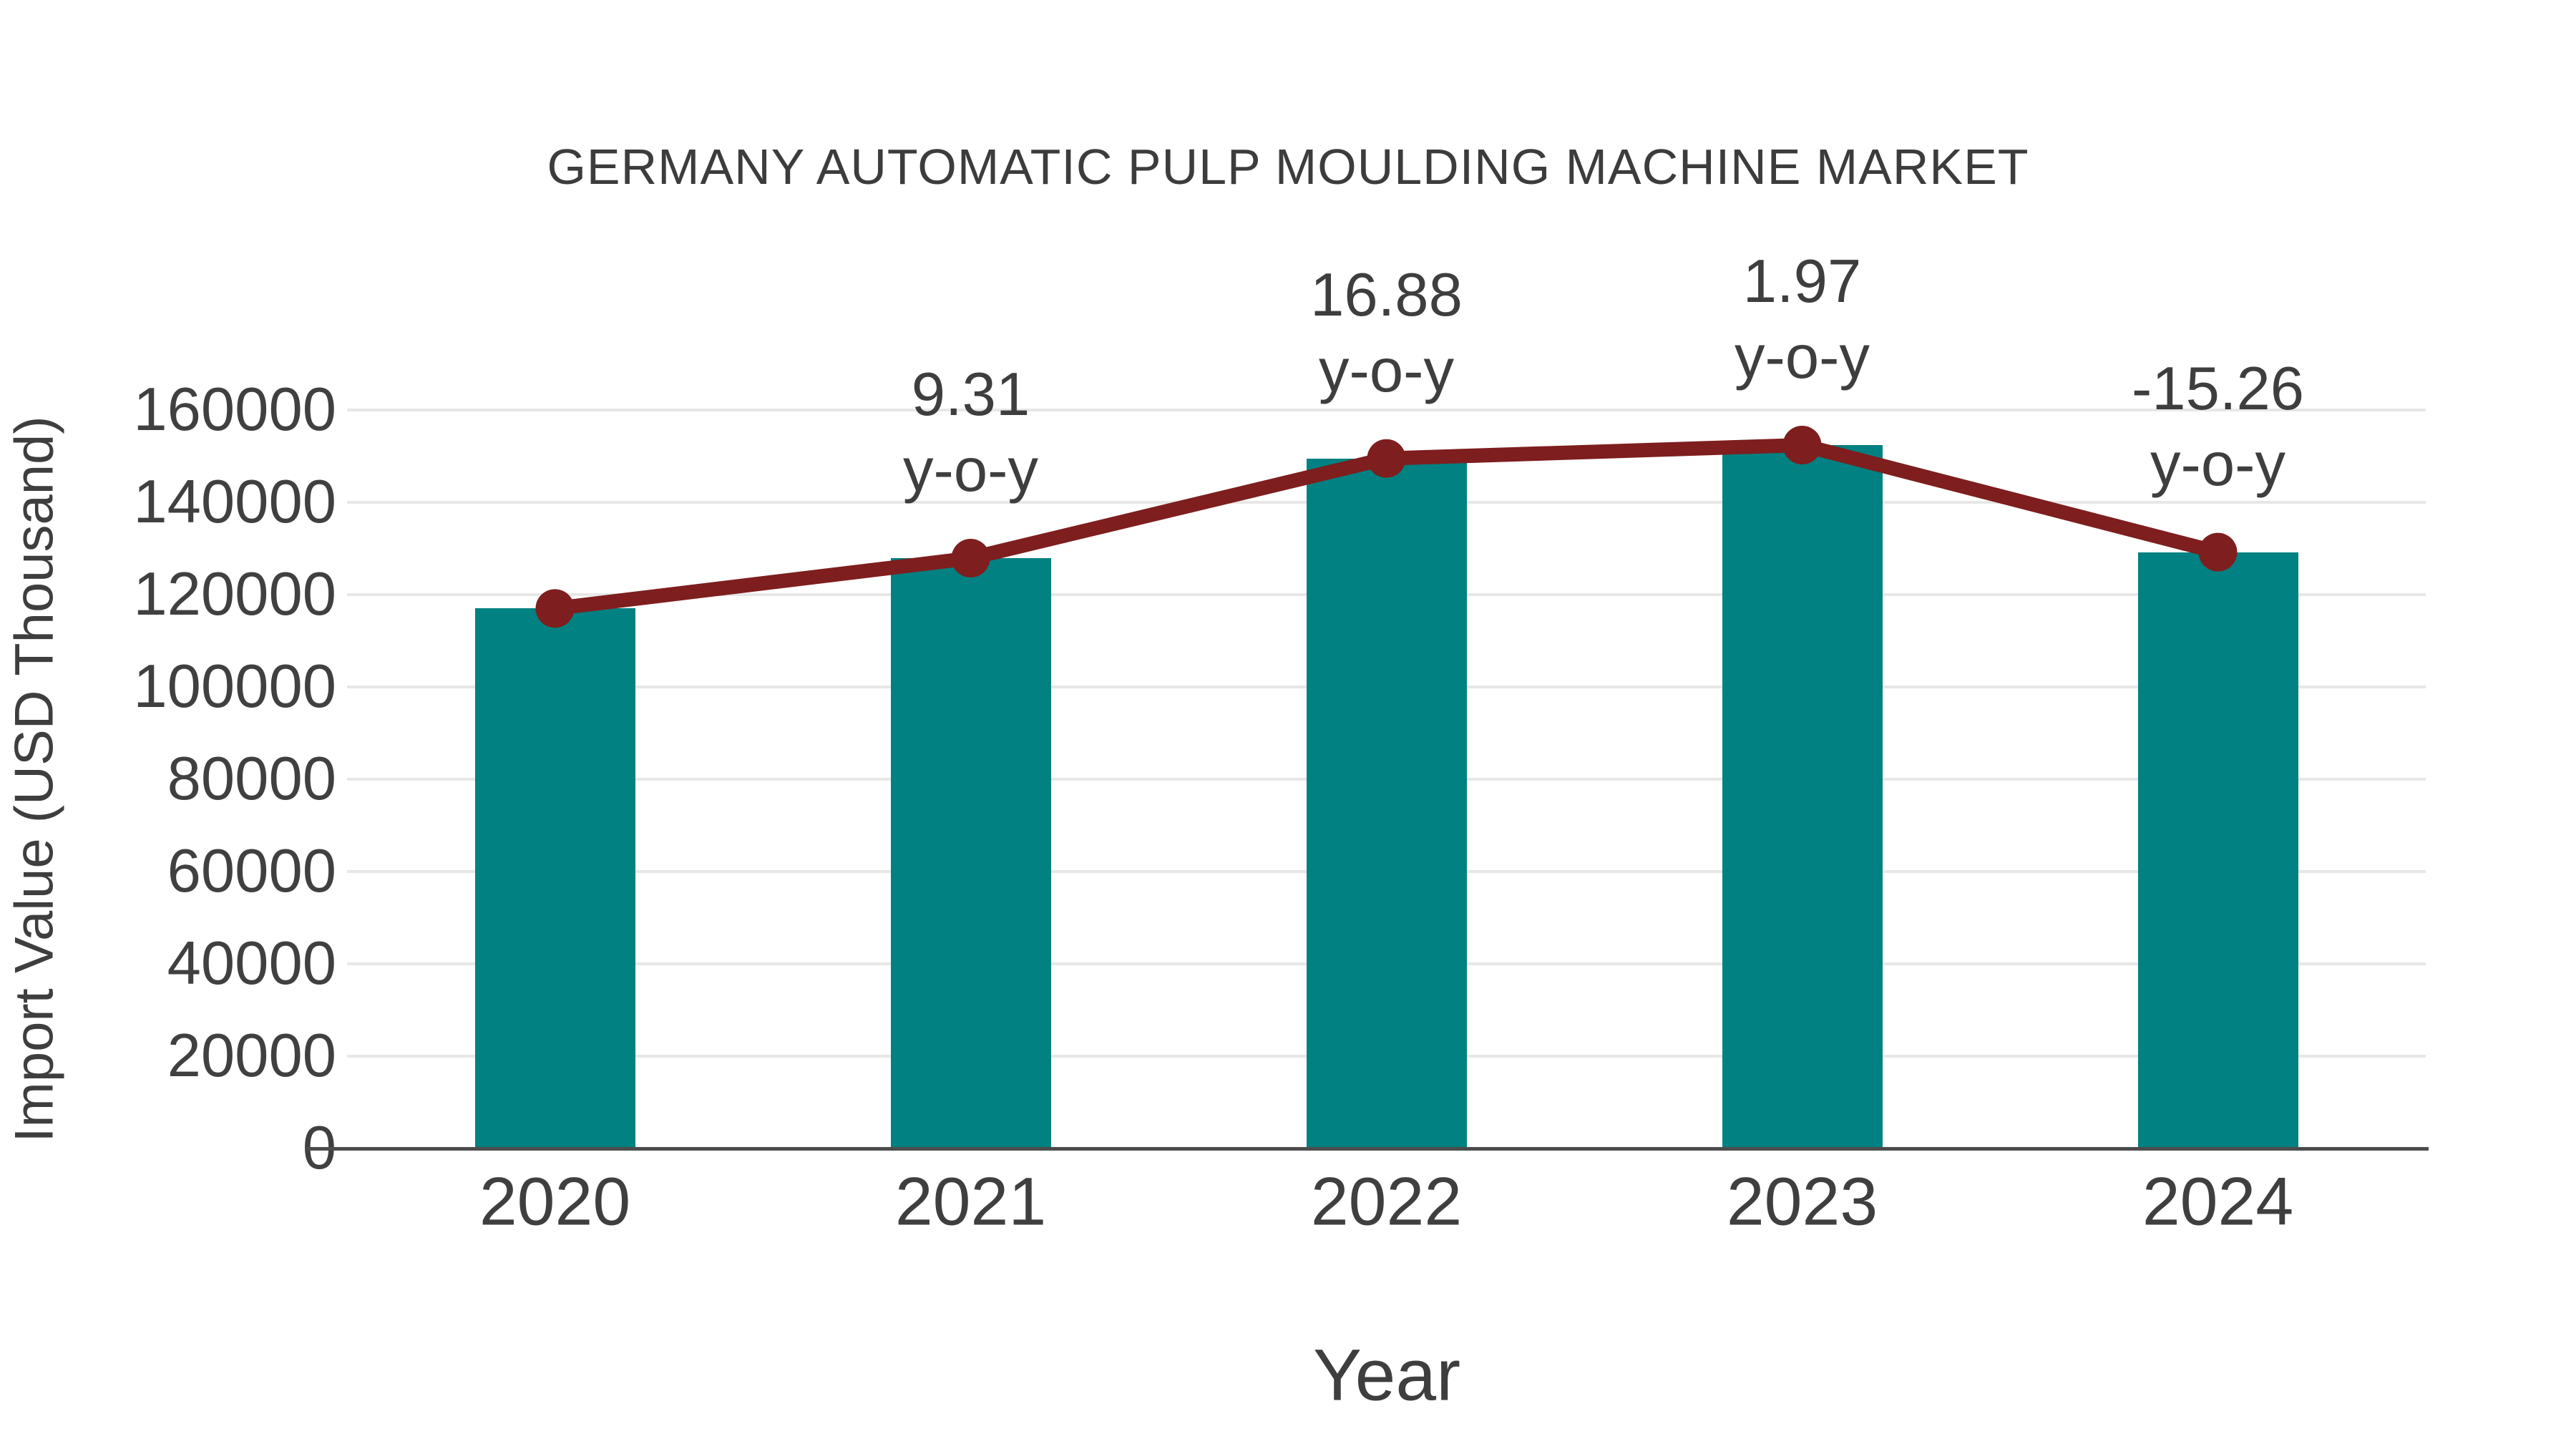 This screenshot has width=2576, height=1449. What do you see at coordinates (1386, 803) in the screenshot?
I see `bar-2022` at bounding box center [1386, 803].